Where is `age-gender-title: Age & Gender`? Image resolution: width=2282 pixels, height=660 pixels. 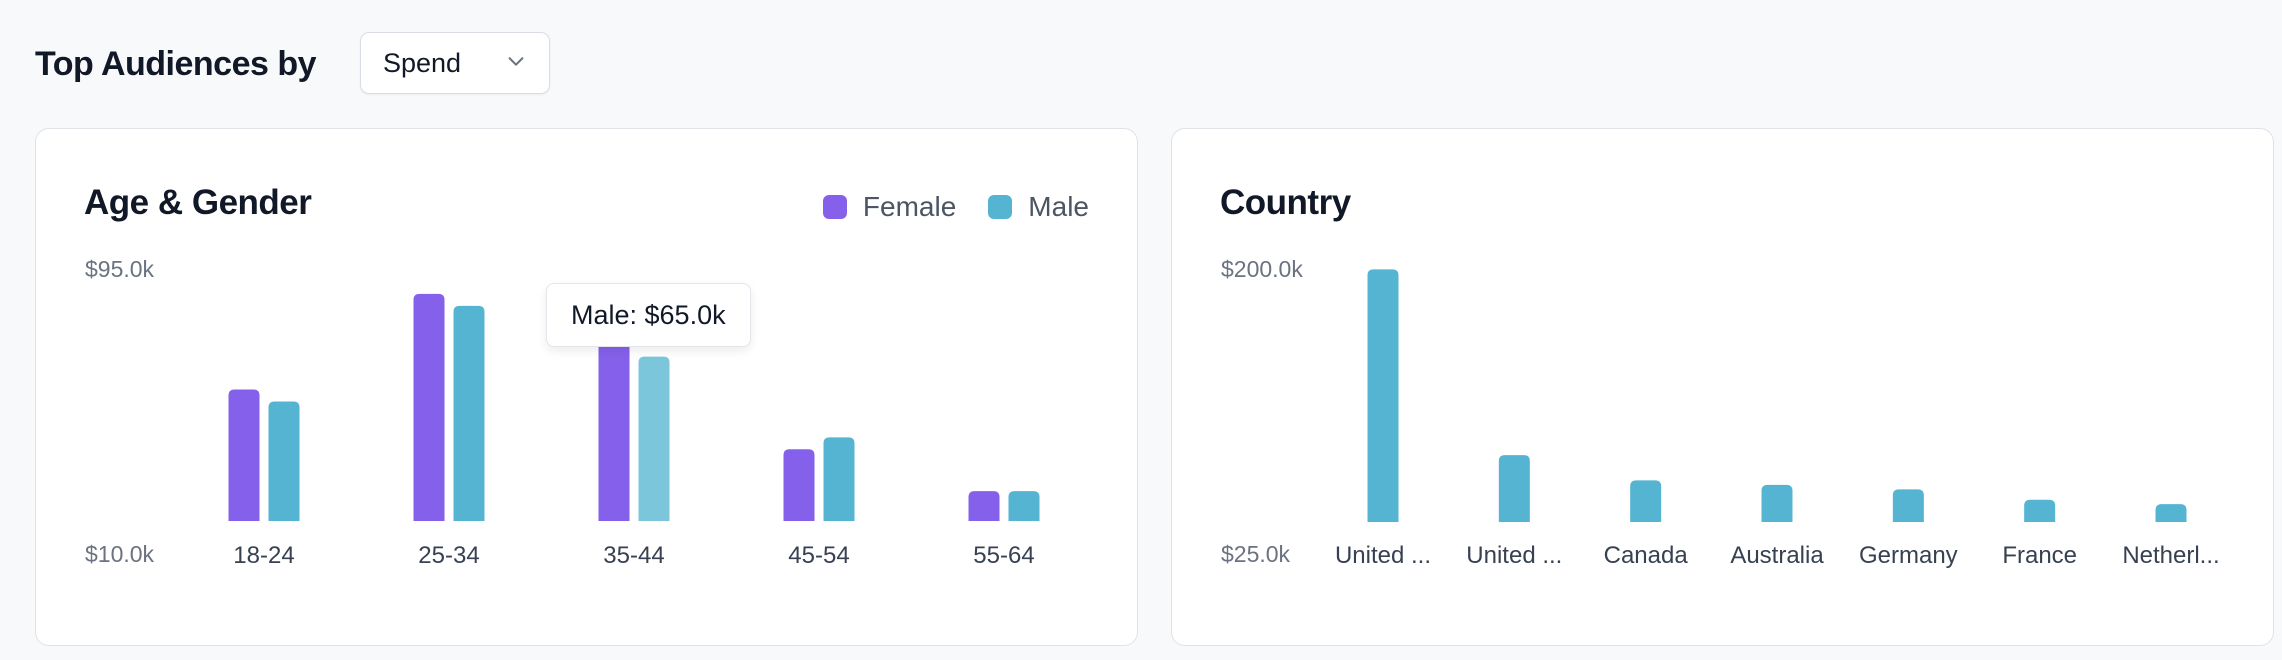
age-gender-title: Age & Gender is located at coordinates (198, 202).